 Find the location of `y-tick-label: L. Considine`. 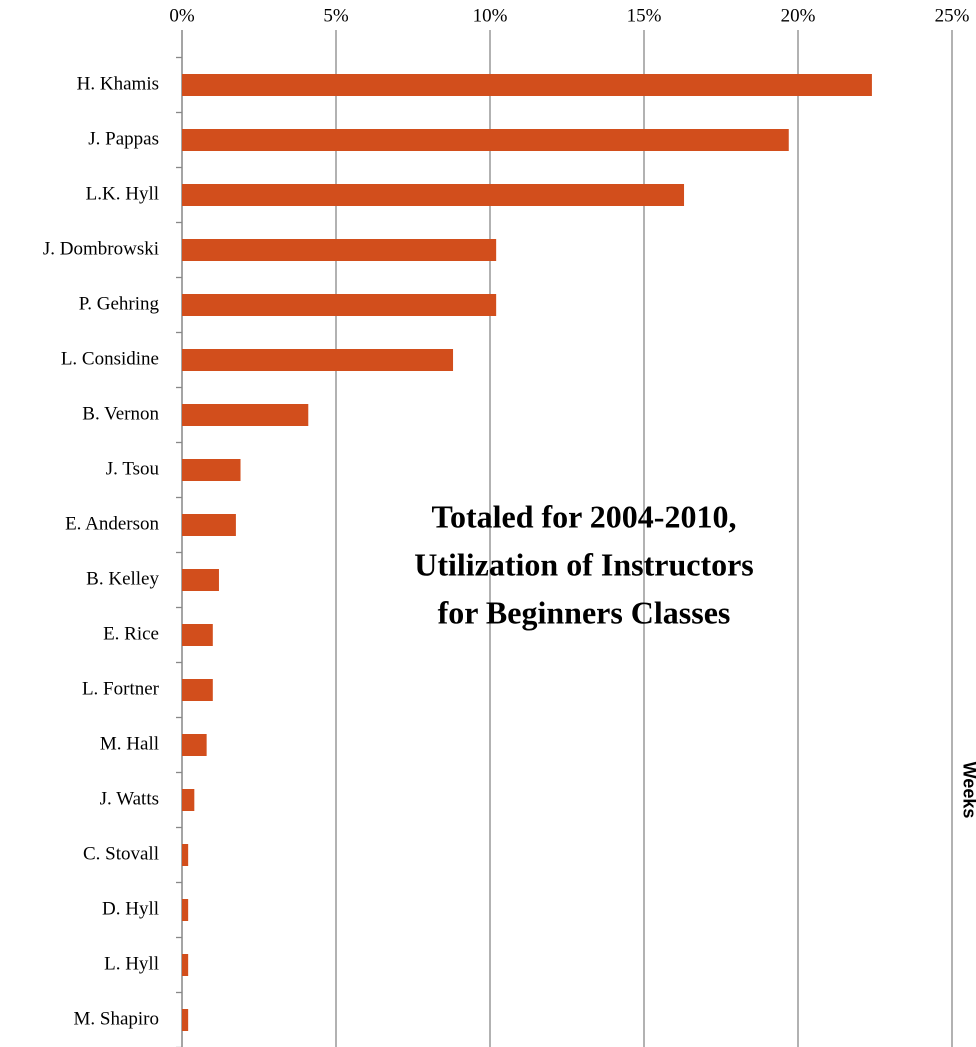

y-tick-label: L. Considine is located at coordinates (110, 358).